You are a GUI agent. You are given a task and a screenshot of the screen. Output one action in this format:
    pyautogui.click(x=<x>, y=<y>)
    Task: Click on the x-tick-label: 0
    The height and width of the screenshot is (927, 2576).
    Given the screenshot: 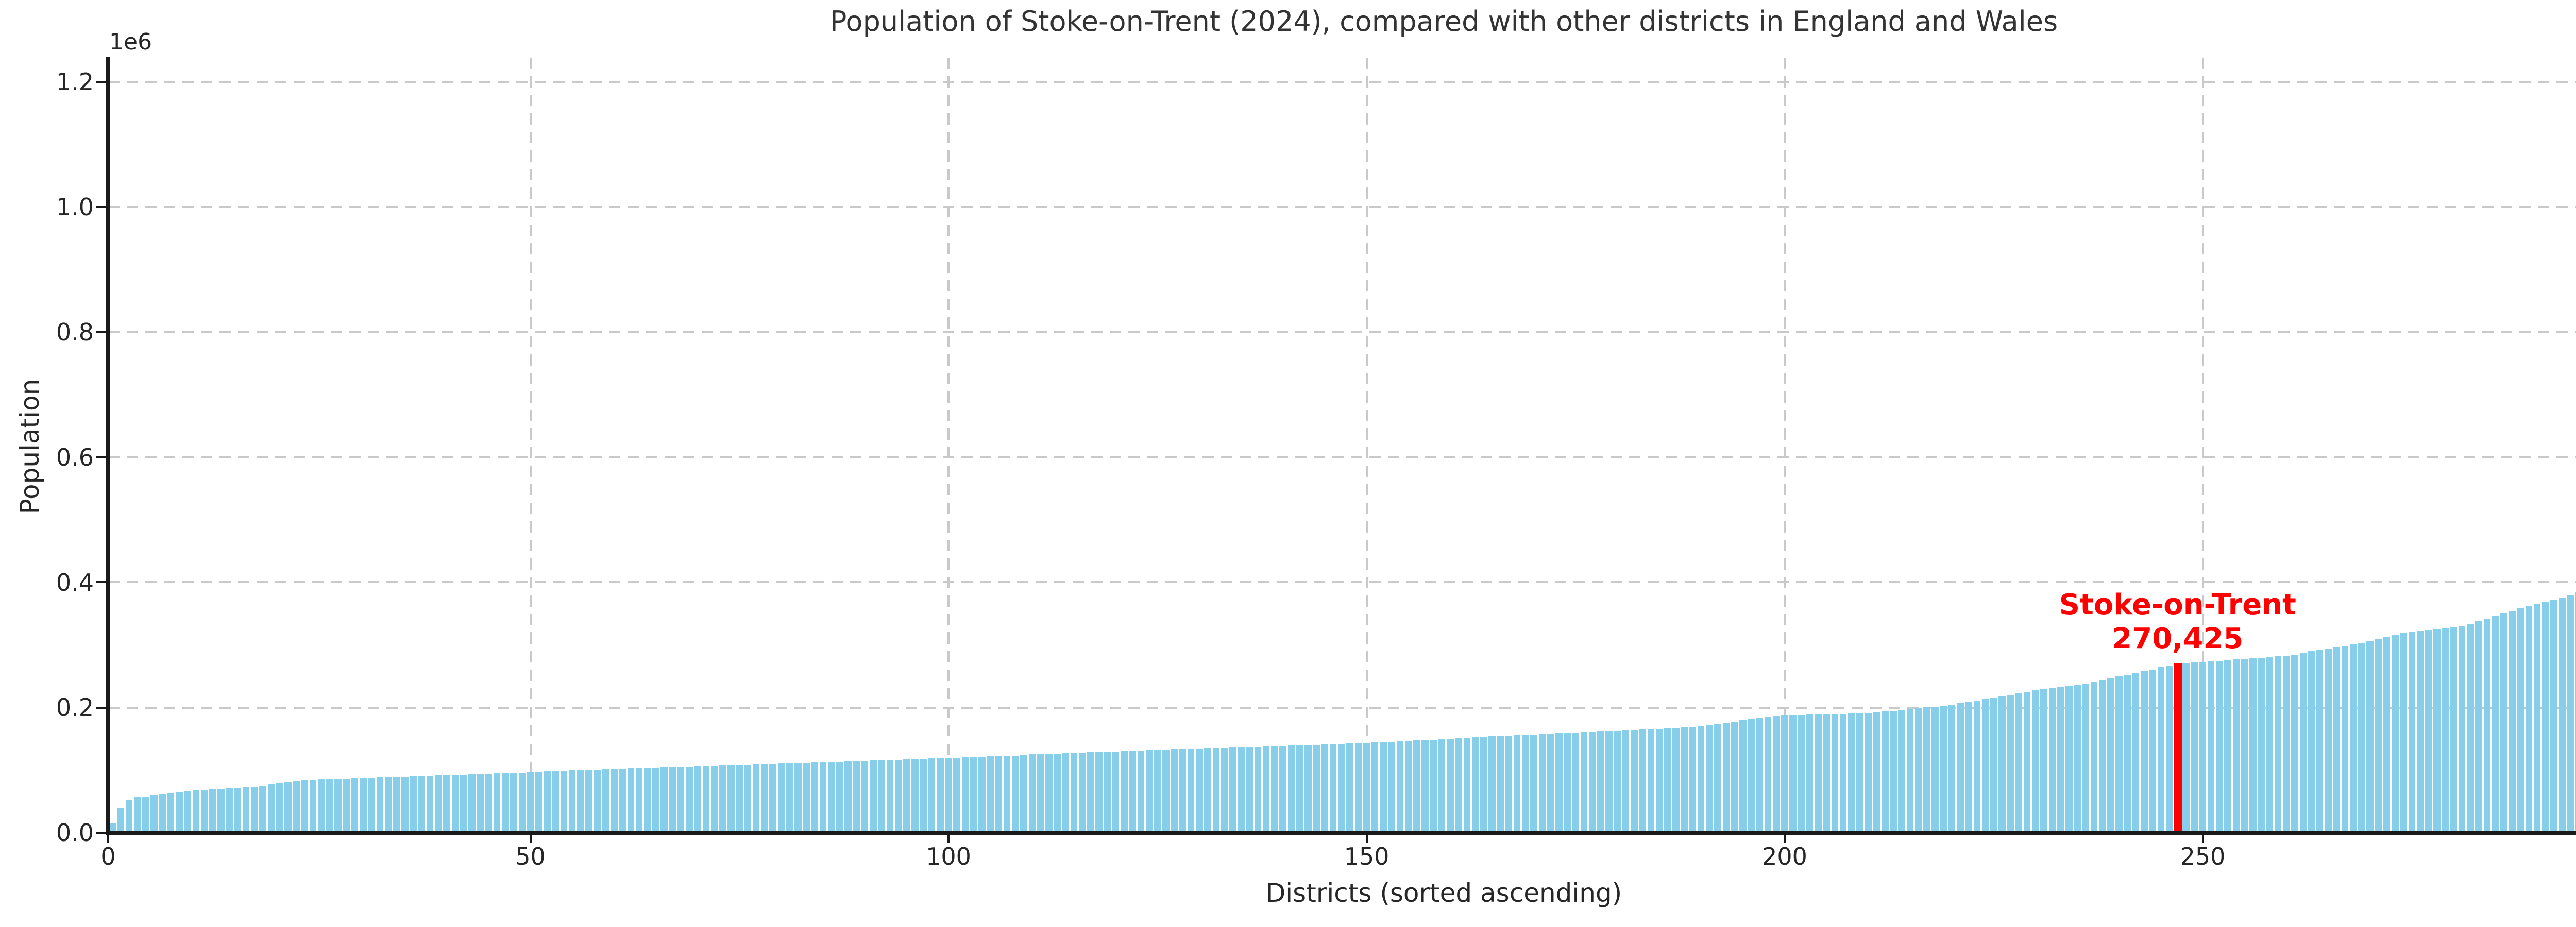 What is the action you would take?
    pyautogui.click(x=108, y=857)
    